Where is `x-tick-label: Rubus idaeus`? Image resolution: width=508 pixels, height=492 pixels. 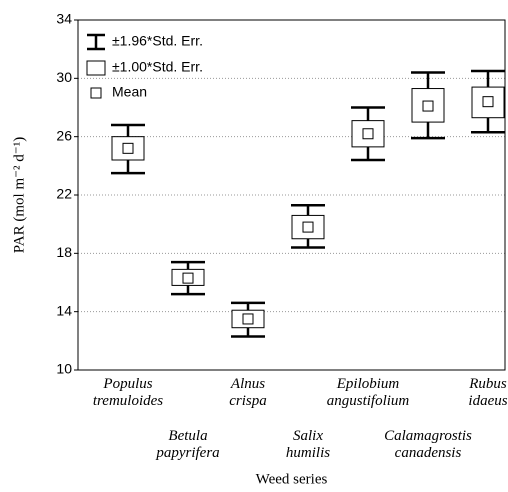 x-tick-label: Rubus idaeus is located at coordinates (487, 392).